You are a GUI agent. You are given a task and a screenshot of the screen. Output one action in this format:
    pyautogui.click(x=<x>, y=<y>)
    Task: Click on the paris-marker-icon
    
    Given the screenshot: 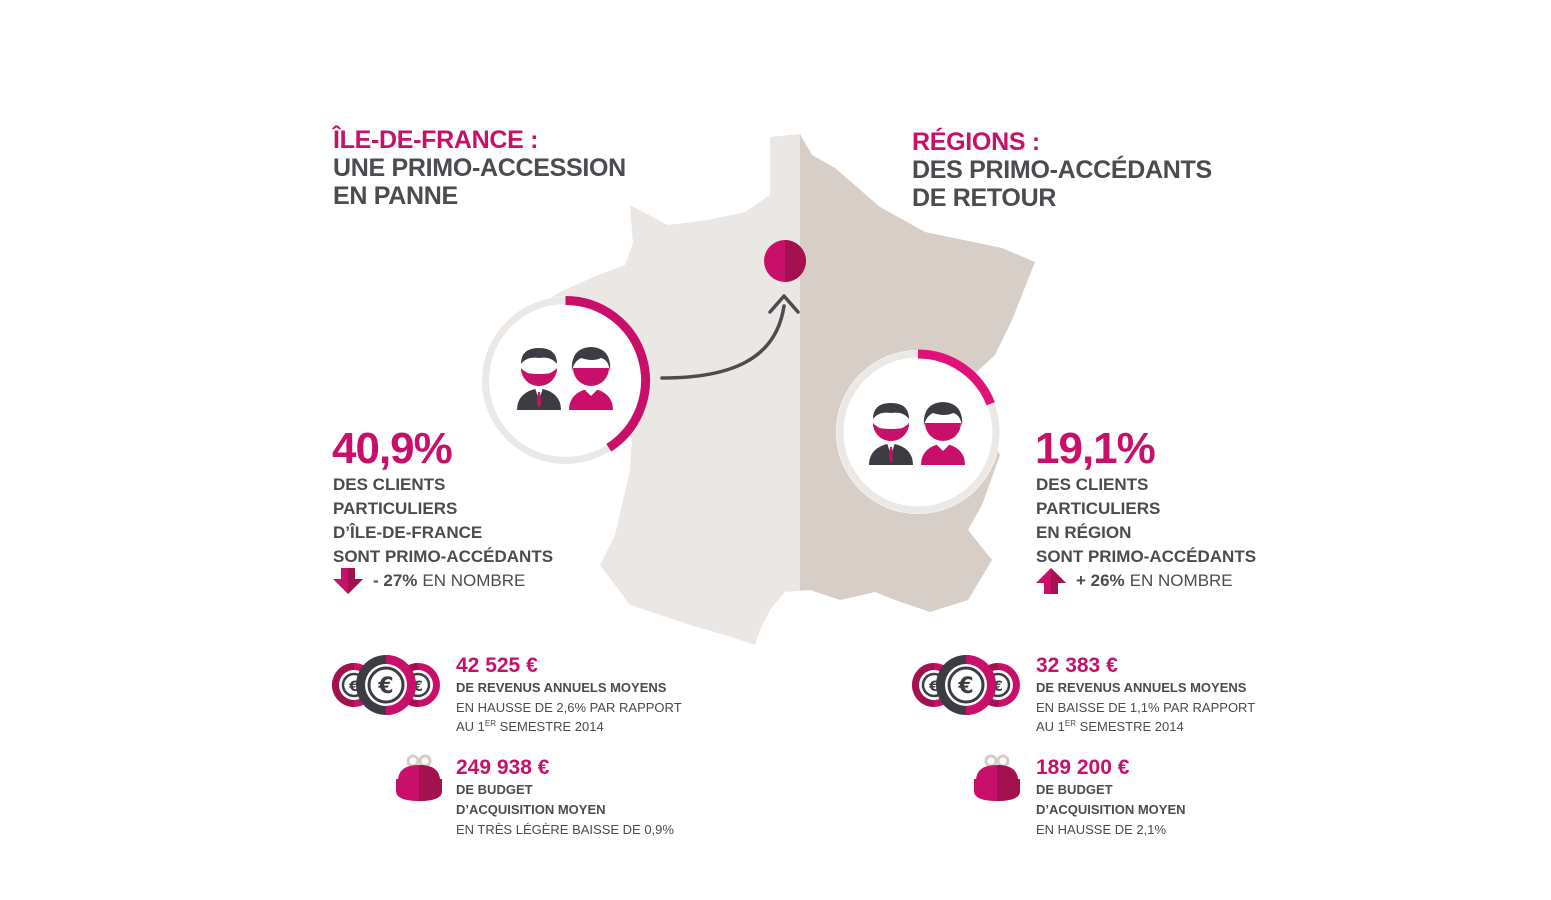 What is the action you would take?
    pyautogui.click(x=785, y=261)
    